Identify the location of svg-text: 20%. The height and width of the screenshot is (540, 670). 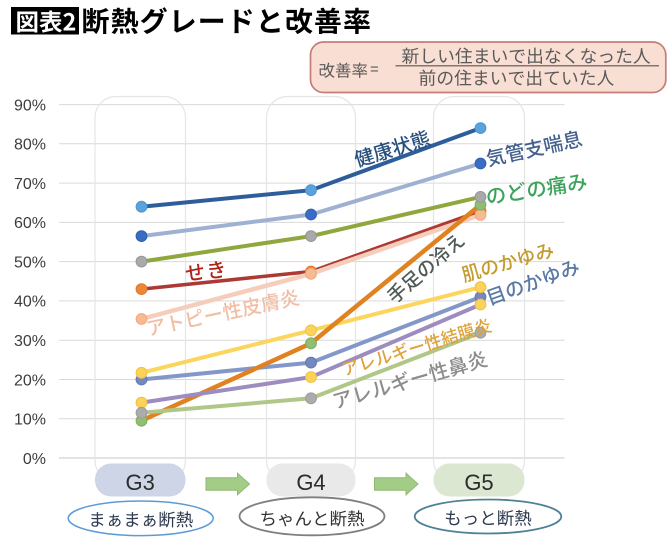
(30, 380).